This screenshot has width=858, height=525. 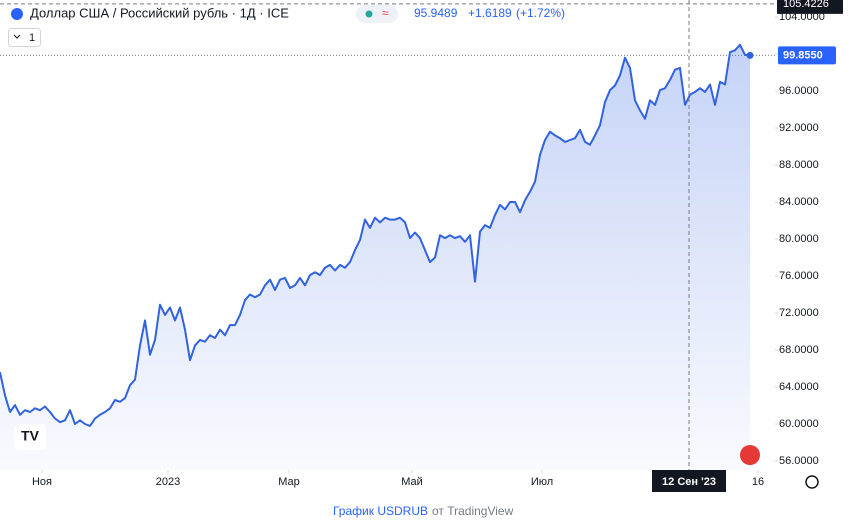 What do you see at coordinates (799, 165) in the screenshot?
I see `y-tick-label: 88.0000` at bounding box center [799, 165].